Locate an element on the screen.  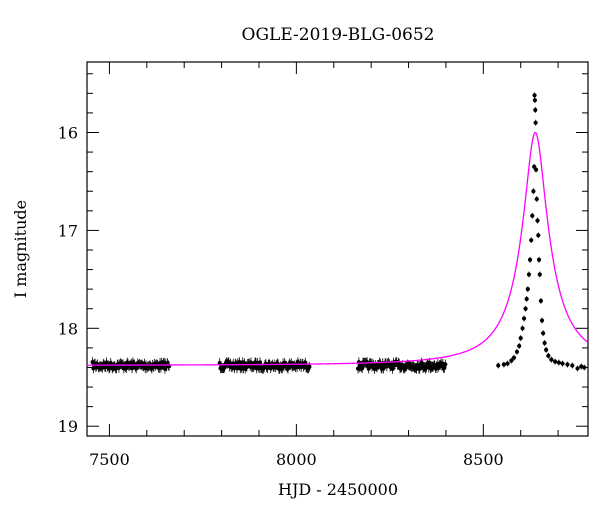
chart-title: OGLE-2019-BLG-0652 is located at coordinates (338, 35).